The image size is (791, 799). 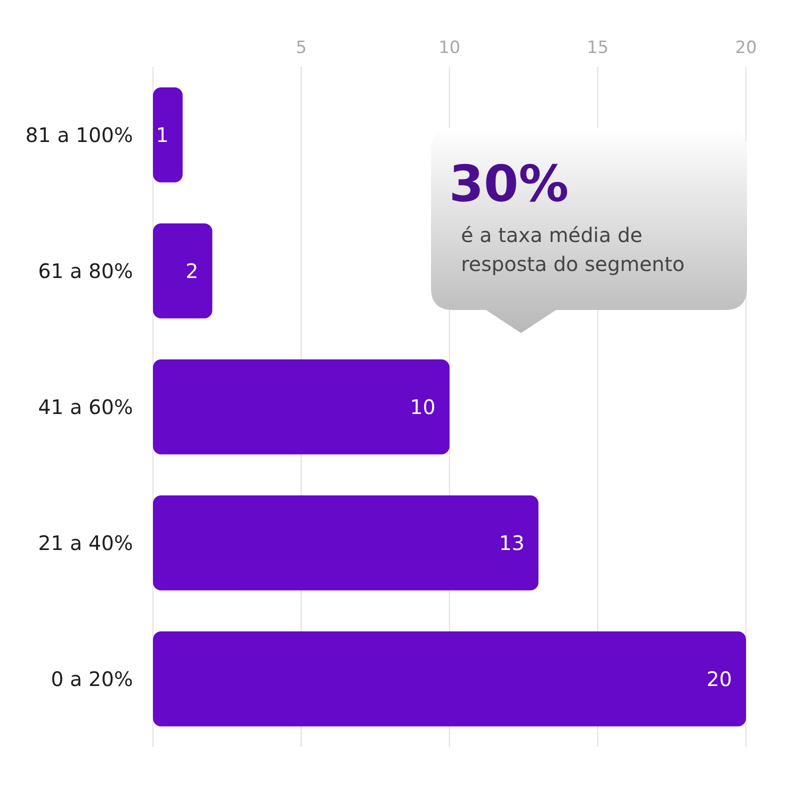 I want to click on y-tick-label: 41 a 60%, so click(x=85, y=407).